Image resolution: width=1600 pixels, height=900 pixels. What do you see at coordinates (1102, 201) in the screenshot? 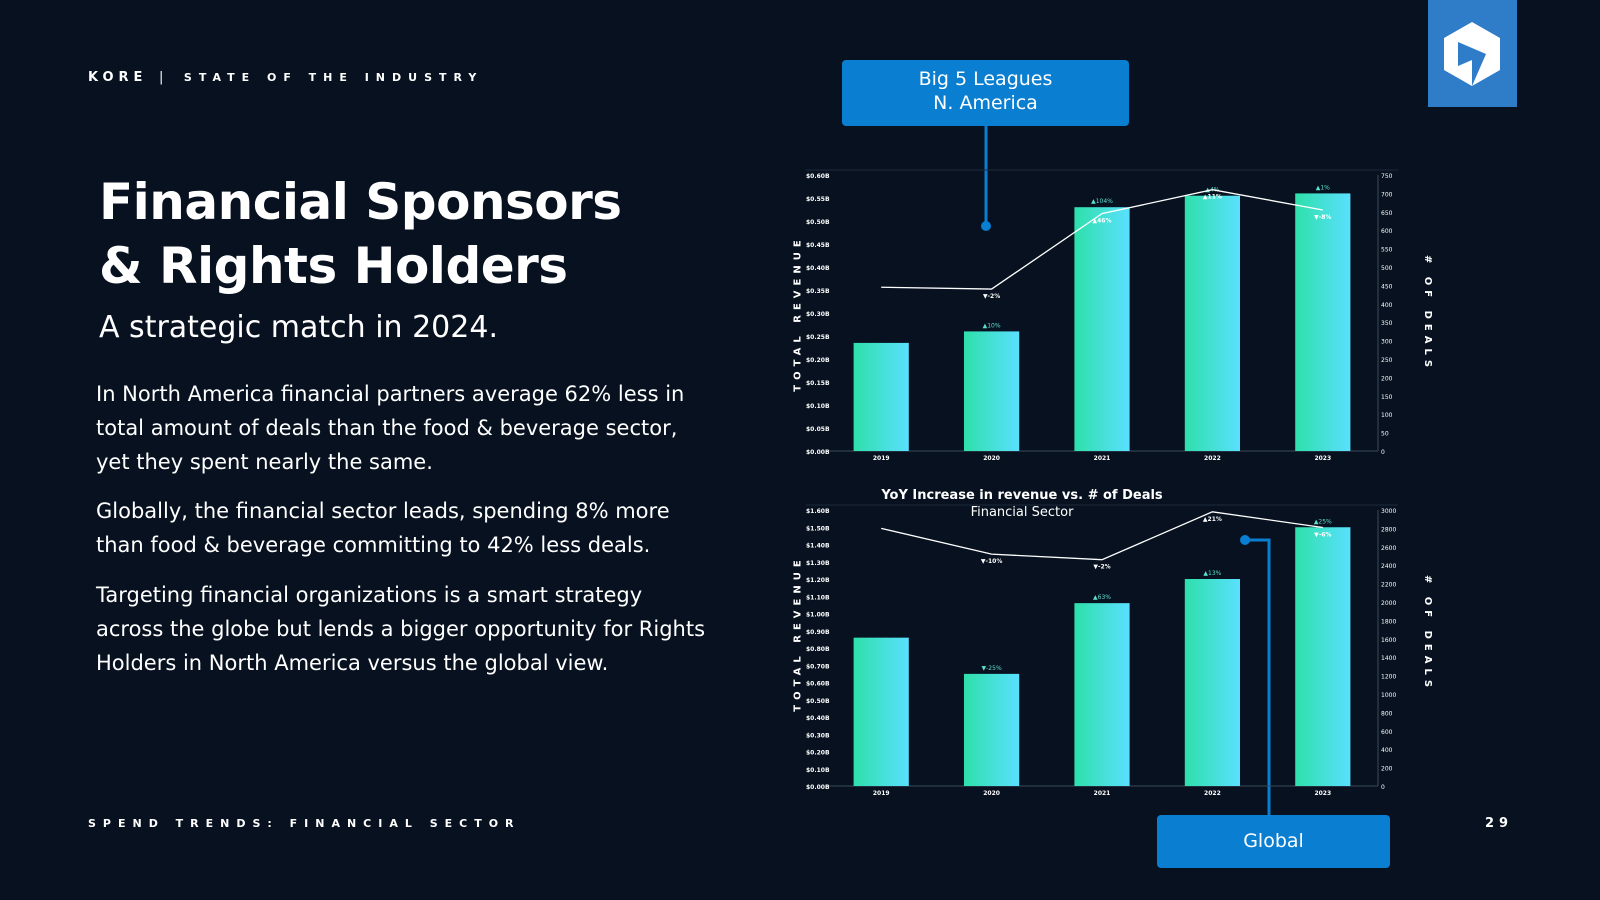
I see `chart1-bar-label: ▲104%` at bounding box center [1102, 201].